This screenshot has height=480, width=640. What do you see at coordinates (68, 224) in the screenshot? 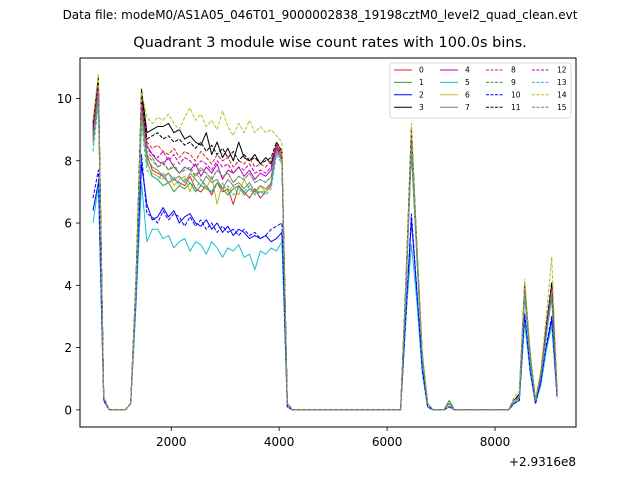
I see `y-tick-label: 6` at bounding box center [68, 224].